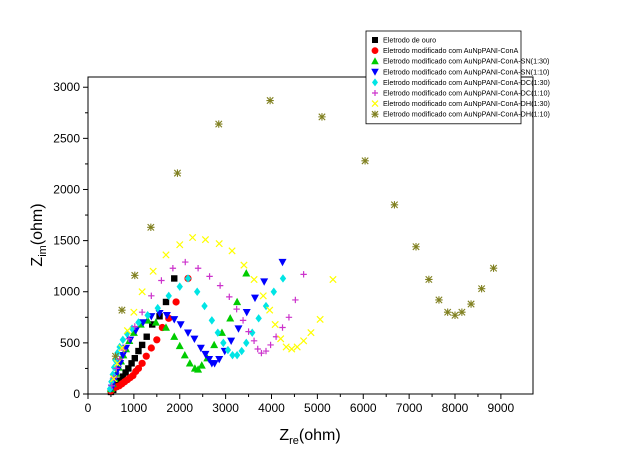 This screenshot has height=468, width=640. Describe the element at coordinates (70, 343) in the screenshot. I see `y-tick-label: 500` at that location.